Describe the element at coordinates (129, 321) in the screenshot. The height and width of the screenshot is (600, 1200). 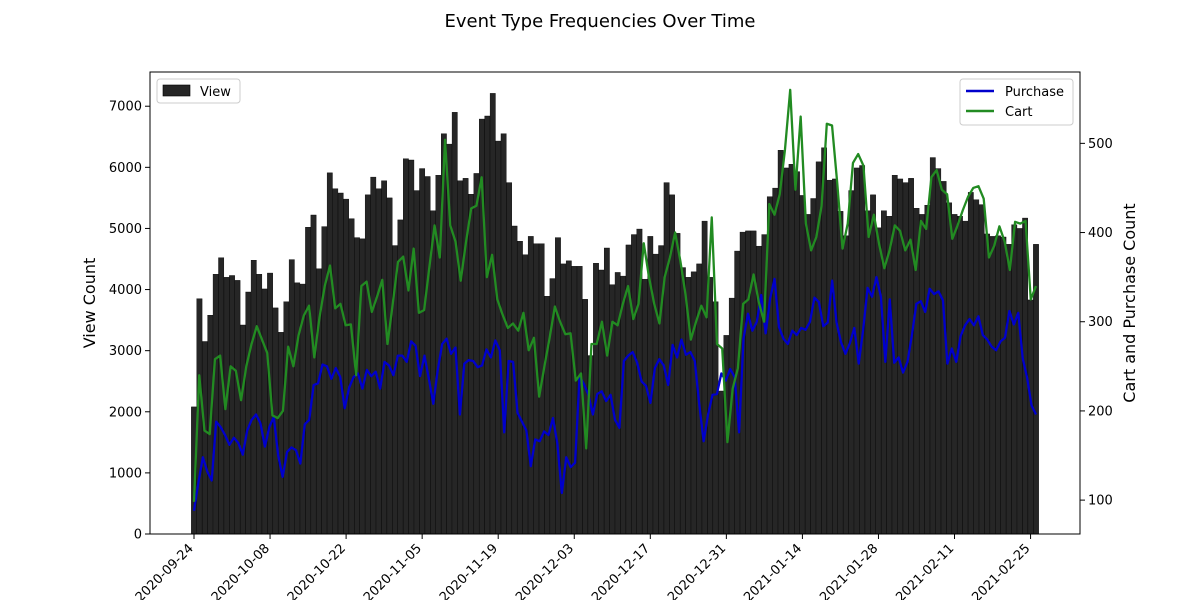
I see `y-axis-left: 0 1000 2000 3000 4000 5000 6000 7000` at that location.